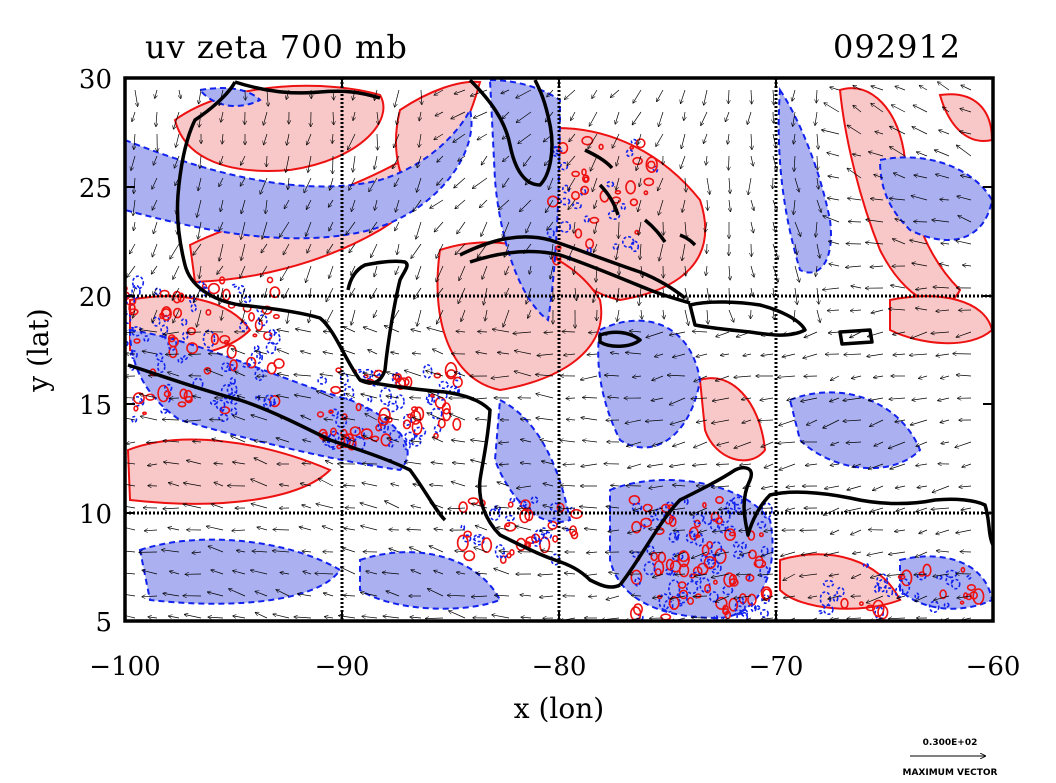 The width and height of the screenshot is (1056, 783). I want to click on y-tick-label: 30, so click(95, 80).